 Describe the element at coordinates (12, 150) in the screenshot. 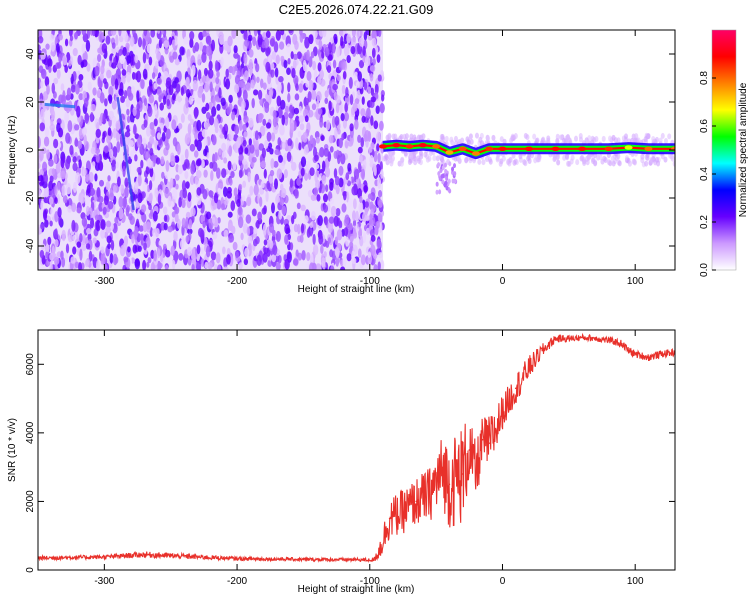

I see `spectrogram-ylabel: Frequency (Hz)` at that location.